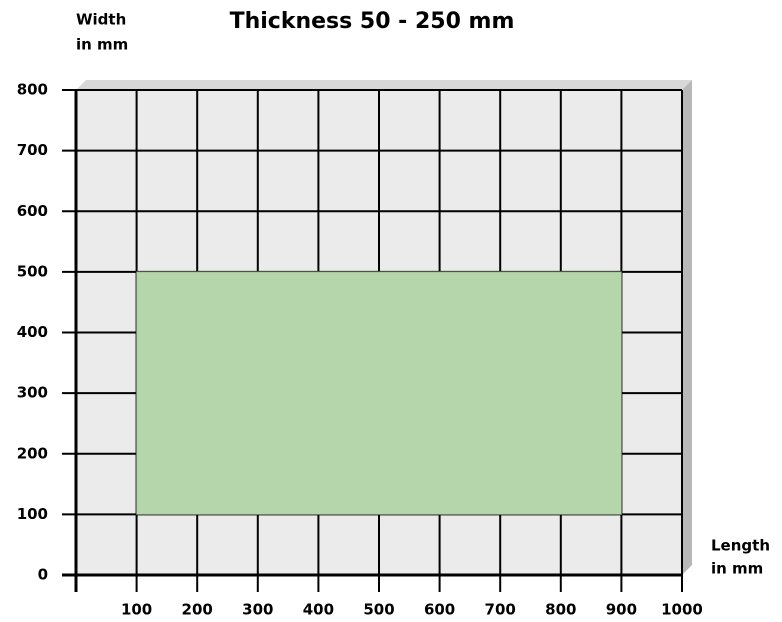  I want to click on y-tick-label: 400, so click(32, 332).